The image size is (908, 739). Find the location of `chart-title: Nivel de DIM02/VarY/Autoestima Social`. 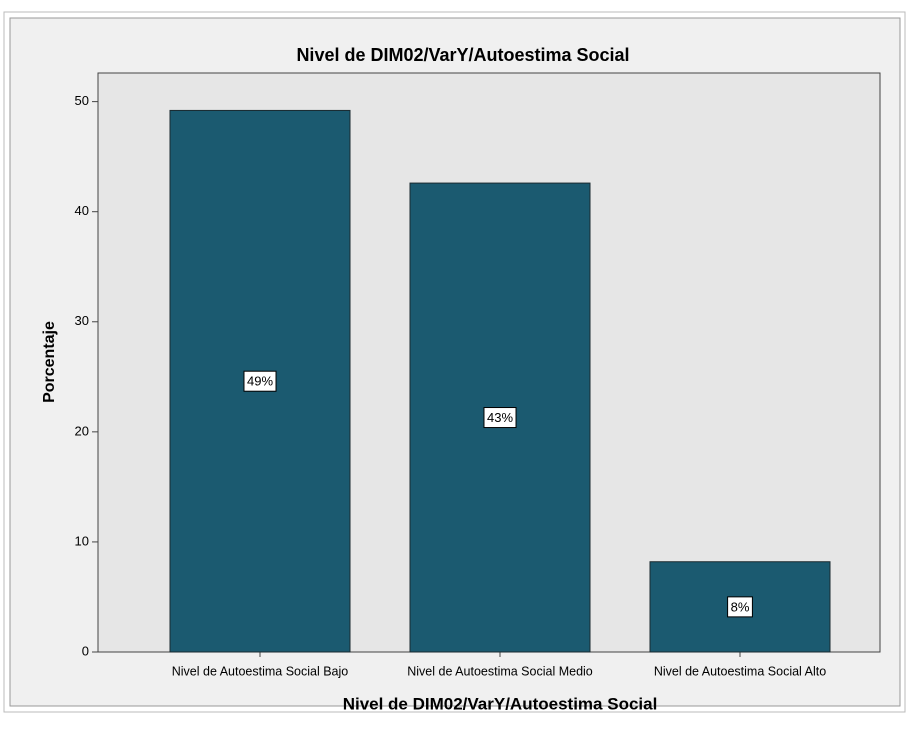

chart-title: Nivel de DIM02/VarY/Autoestima Social is located at coordinates (462, 55).